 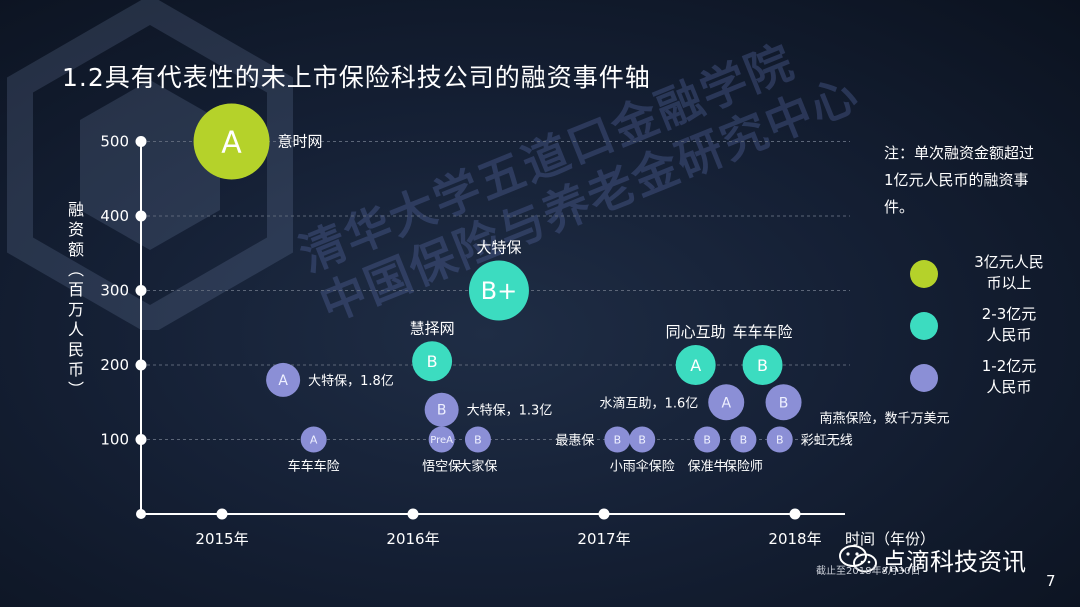 What do you see at coordinates (959, 180) in the screenshot?
I see `chart-note: 注：单次融资金额超过1亿元人民币的融资事件。` at bounding box center [959, 180].